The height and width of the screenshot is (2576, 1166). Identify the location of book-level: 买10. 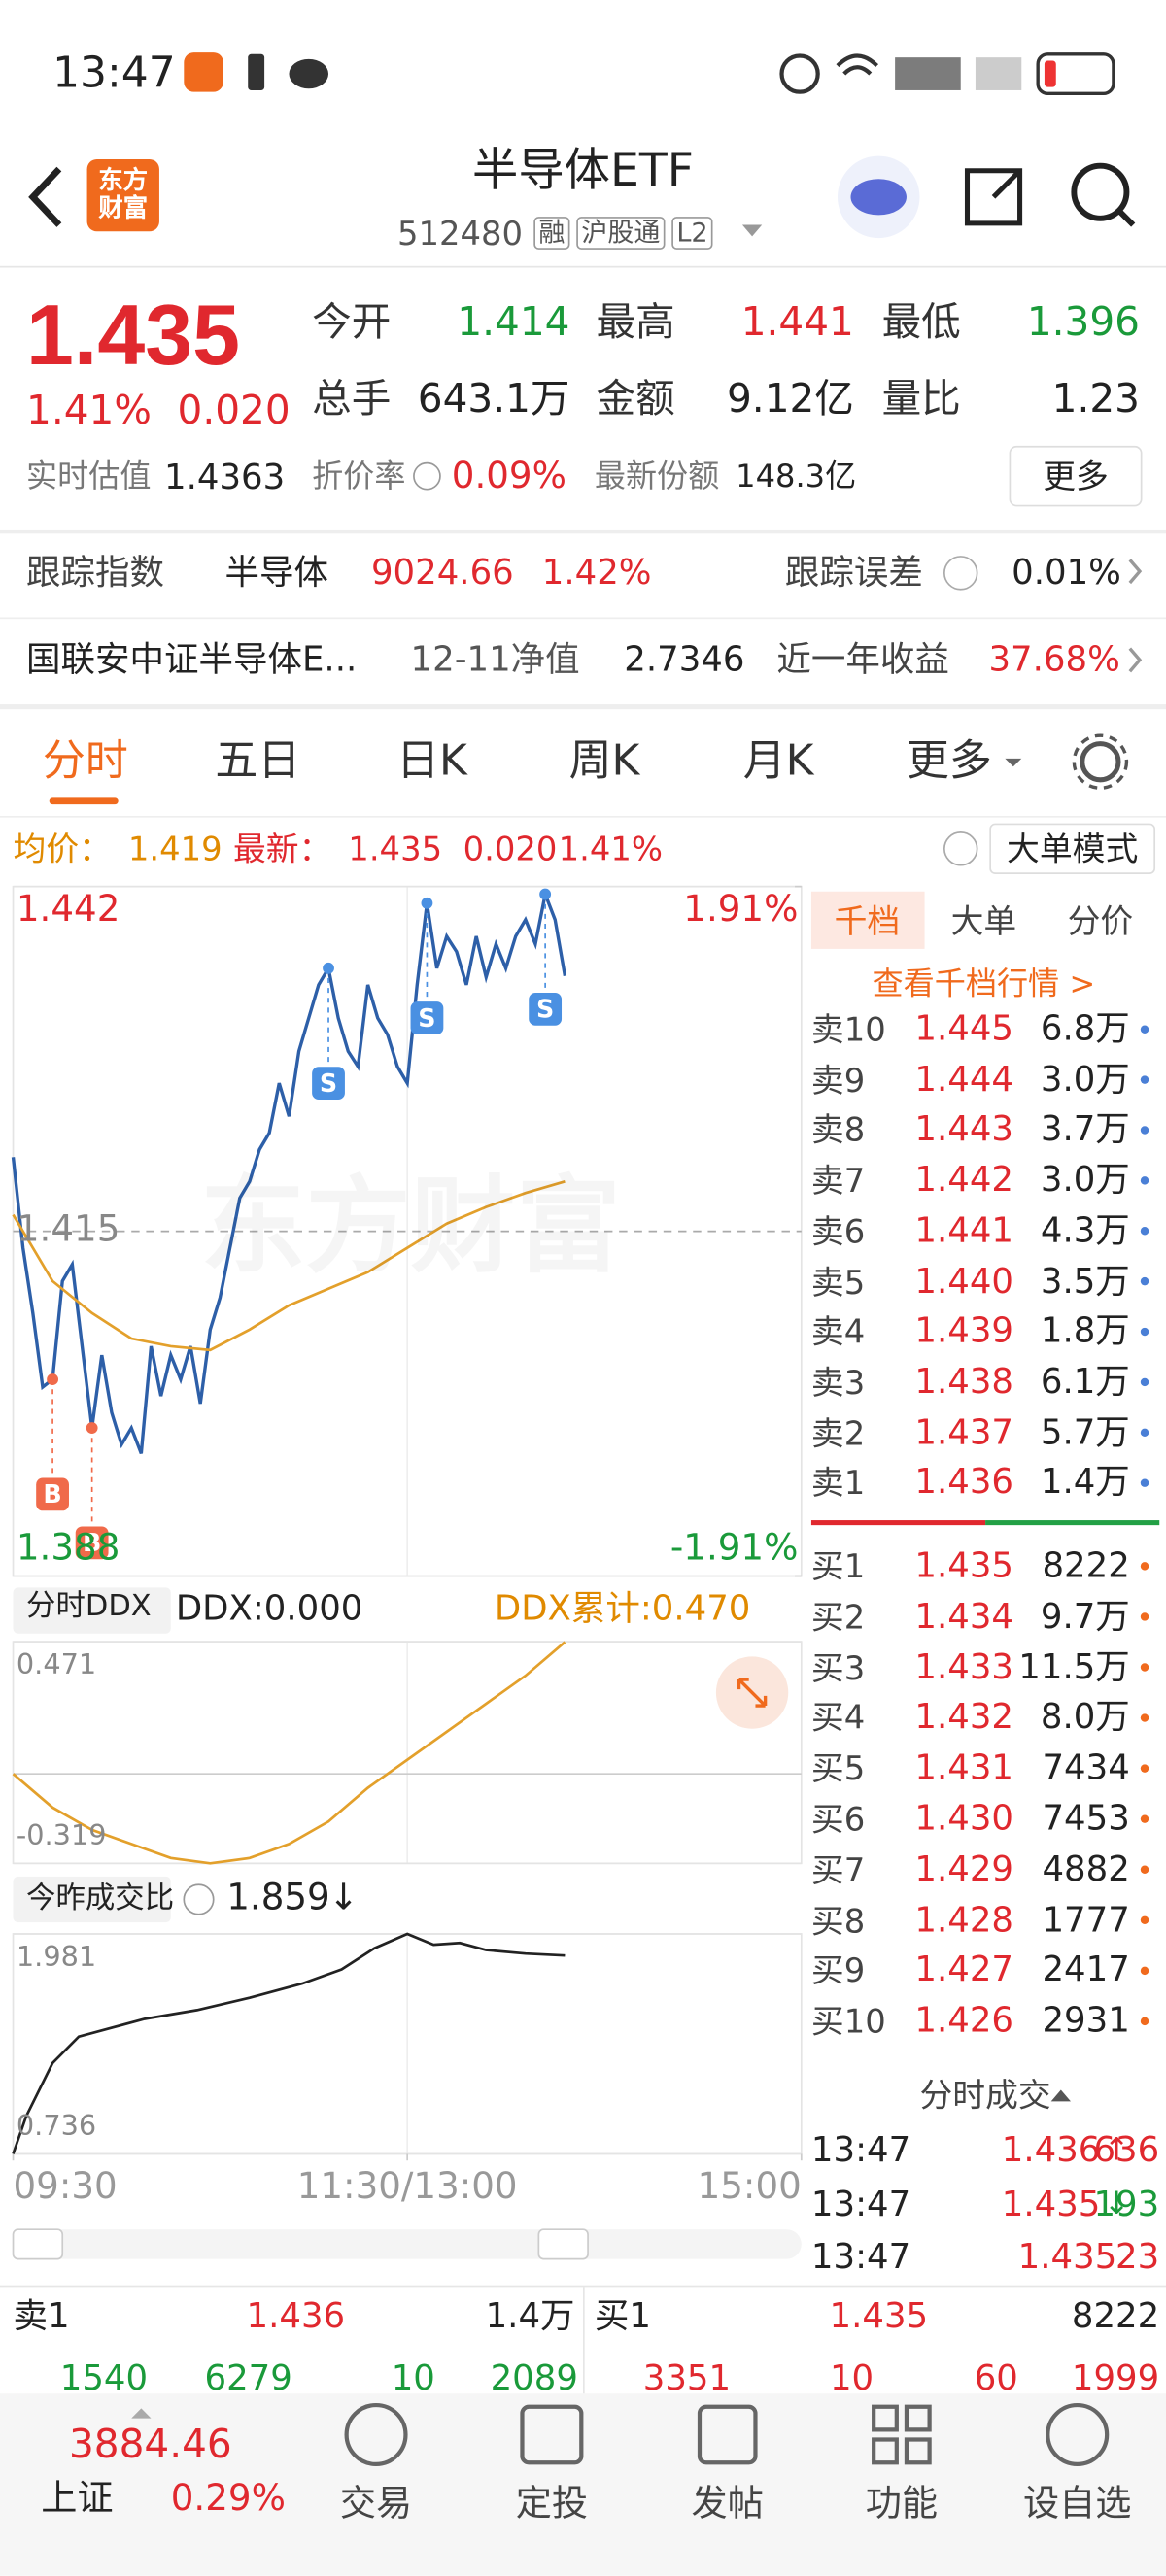
(848, 2021).